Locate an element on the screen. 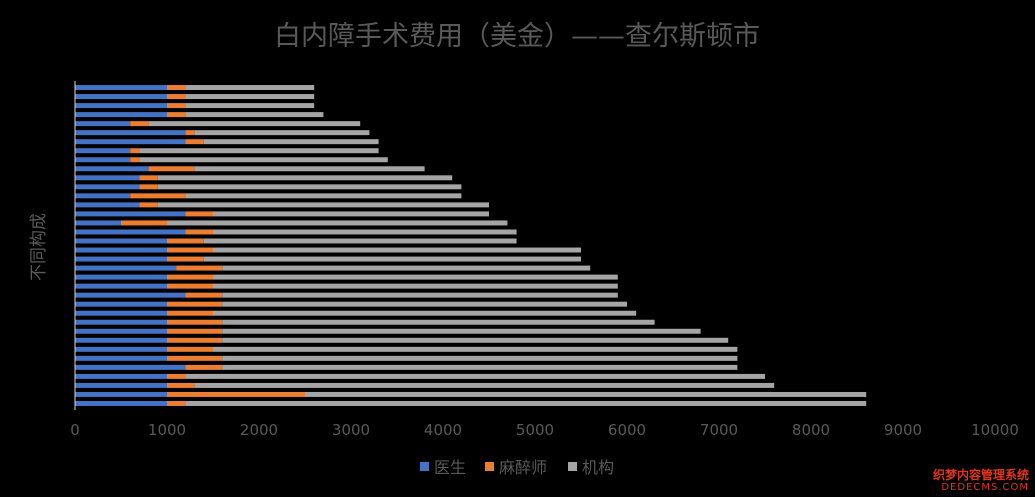  x-tick-label: 2000 is located at coordinates (259, 430).